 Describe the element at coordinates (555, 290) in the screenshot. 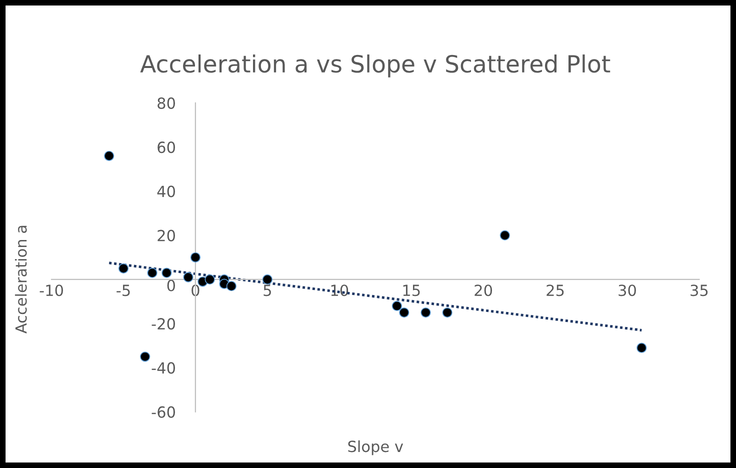

I see `x-tick-label: 25` at that location.